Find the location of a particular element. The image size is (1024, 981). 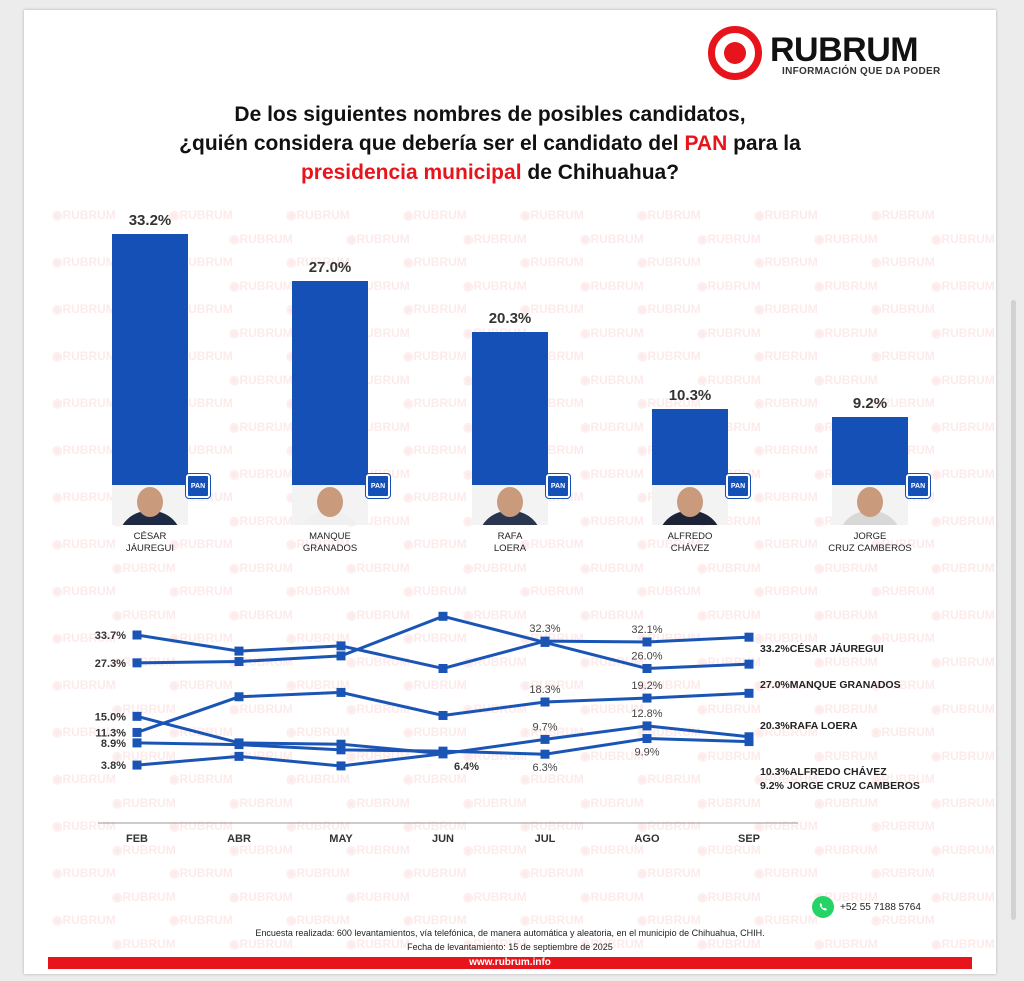

candidate-name: JORGE CRUZ CAMBEROS is located at coordinates (870, 542).